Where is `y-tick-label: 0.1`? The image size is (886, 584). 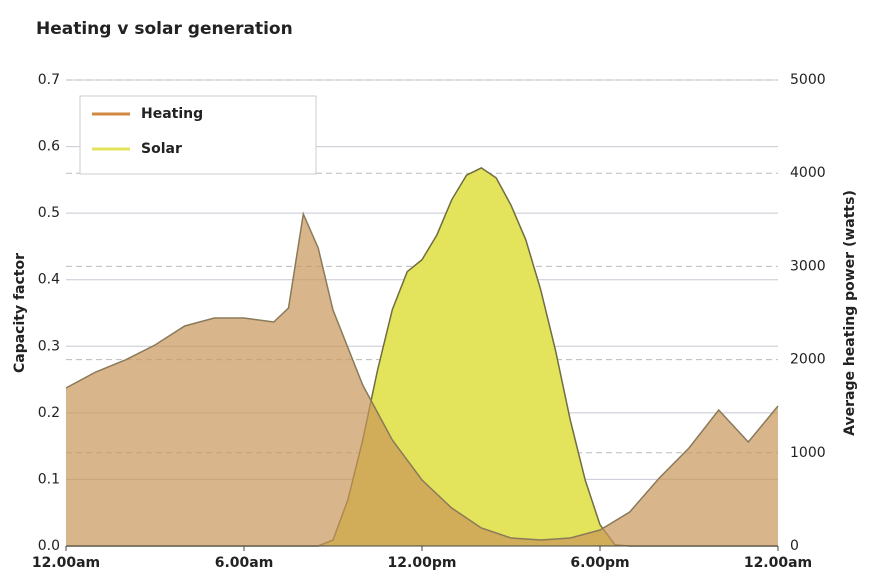 y-tick-label: 0.1 is located at coordinates (49, 479).